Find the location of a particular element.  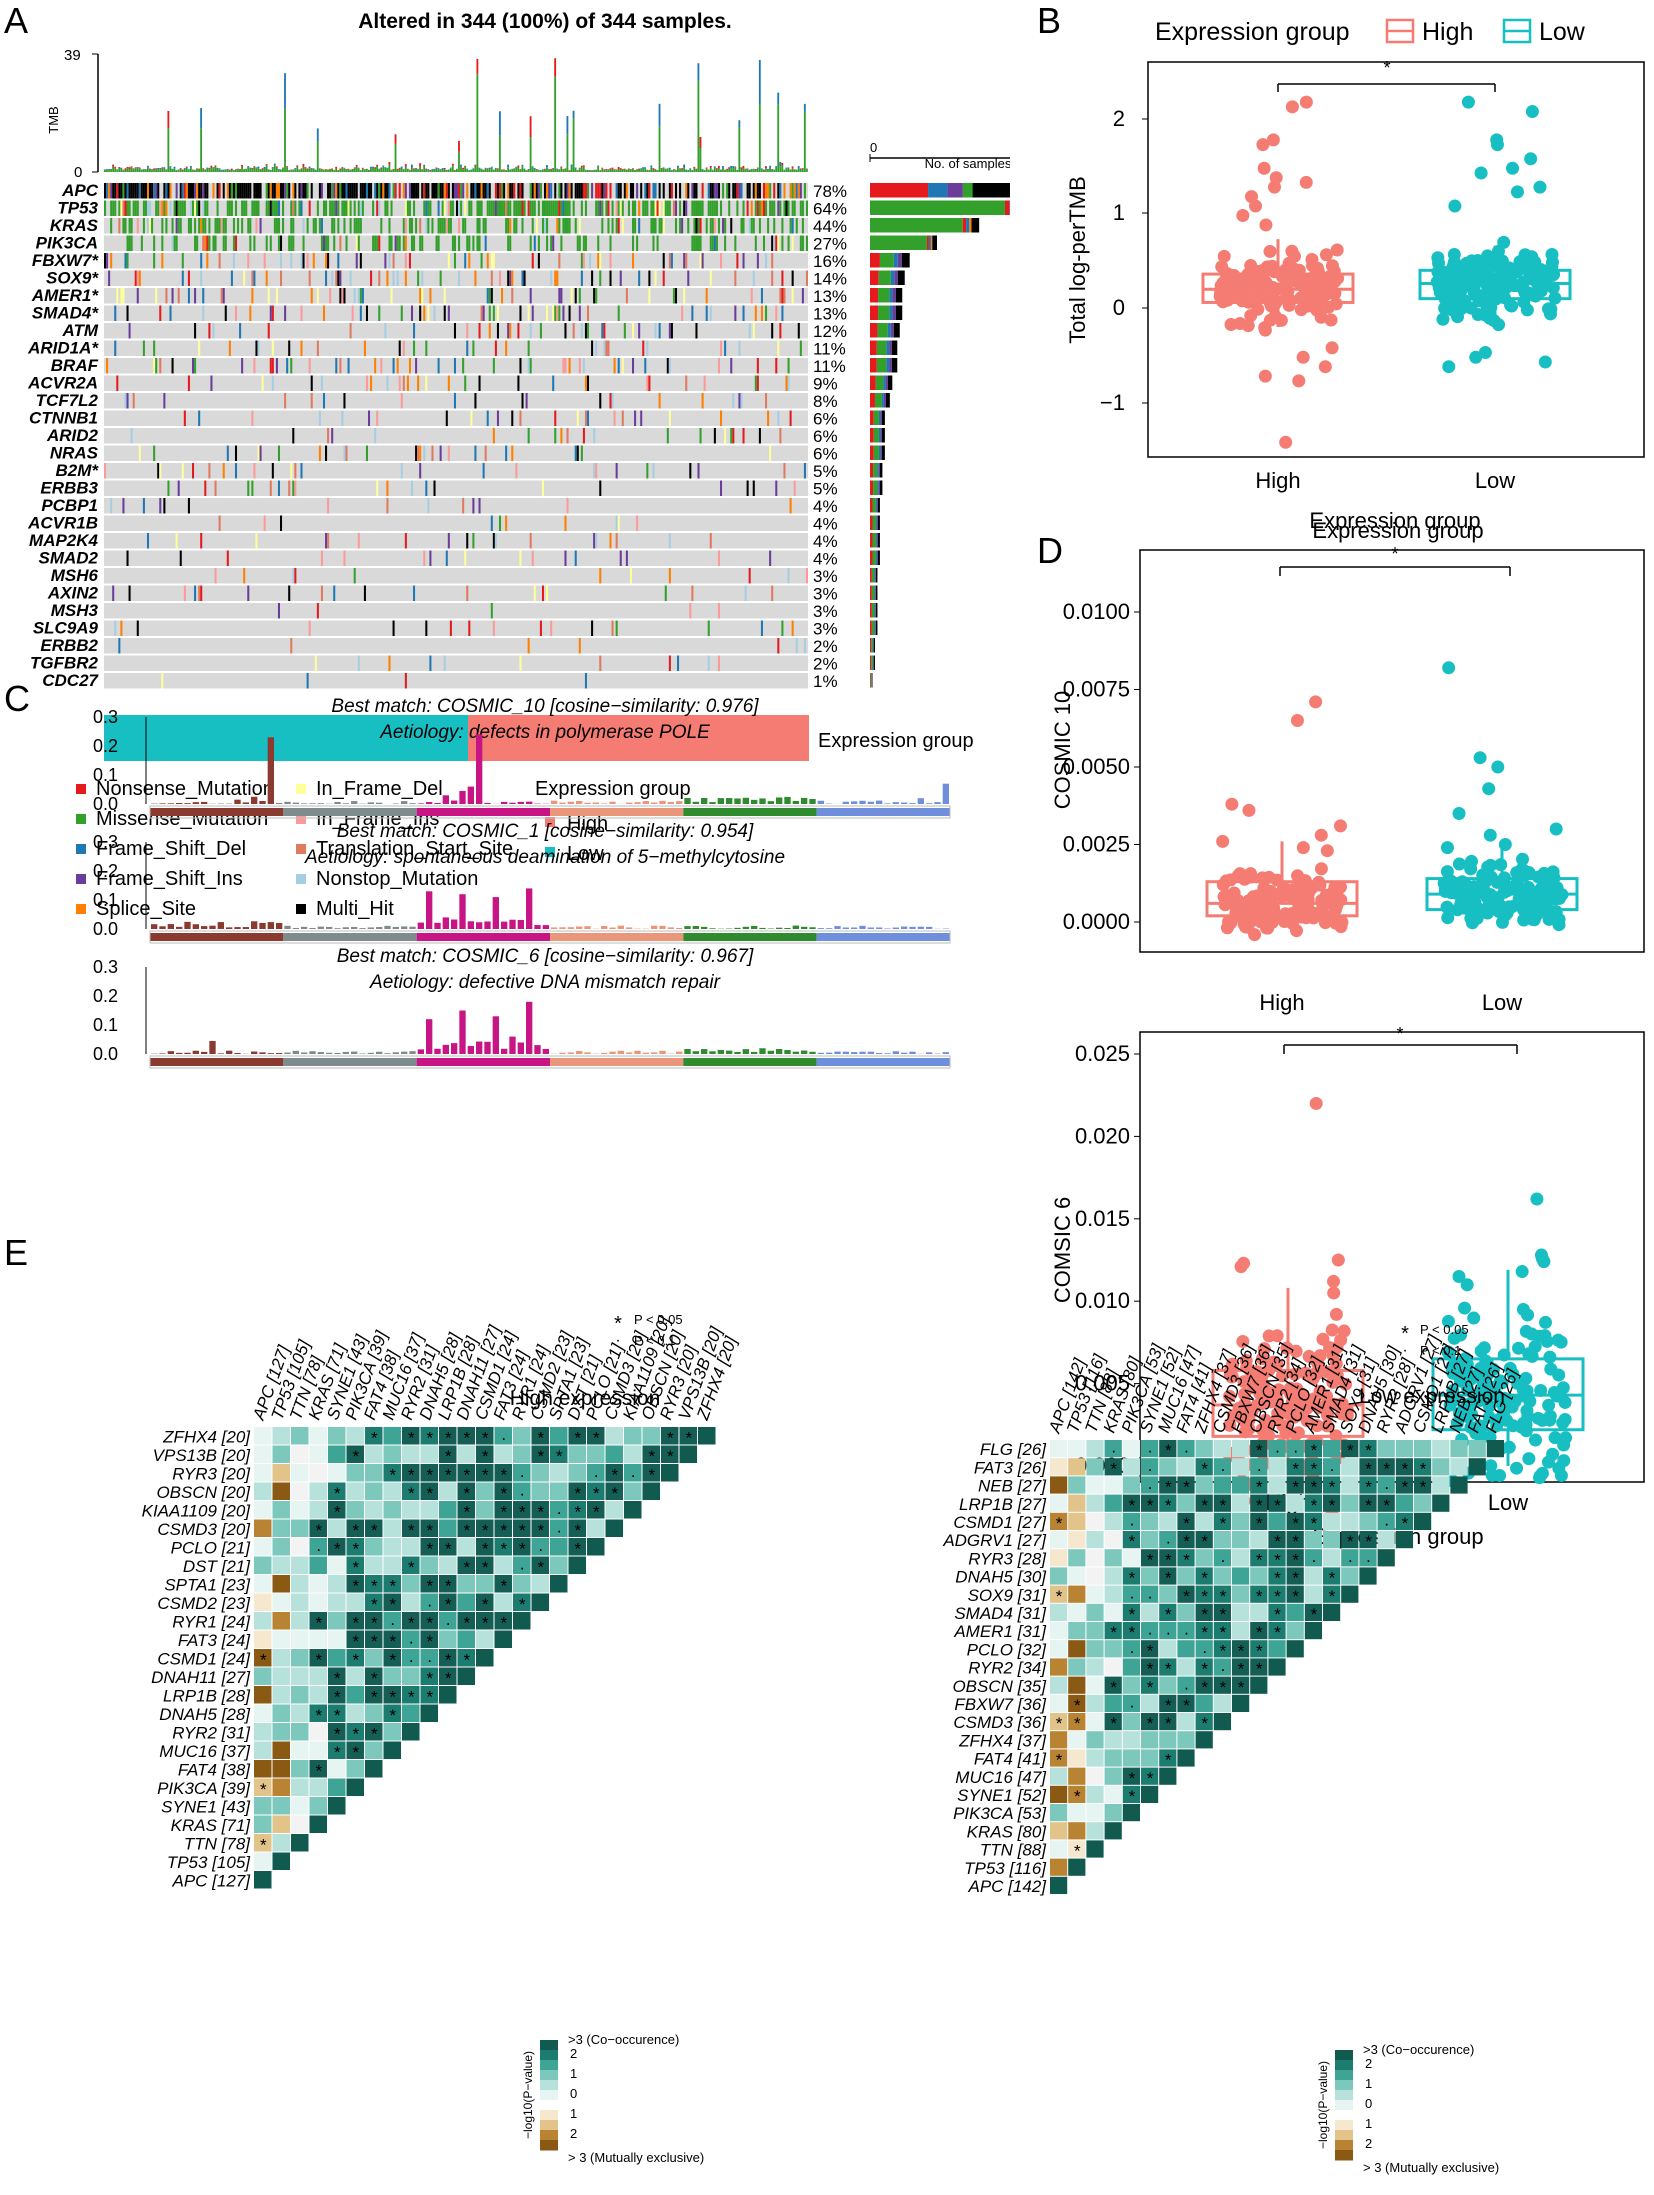

e-row-label: FAT3 [24] is located at coordinates (214, 1640).